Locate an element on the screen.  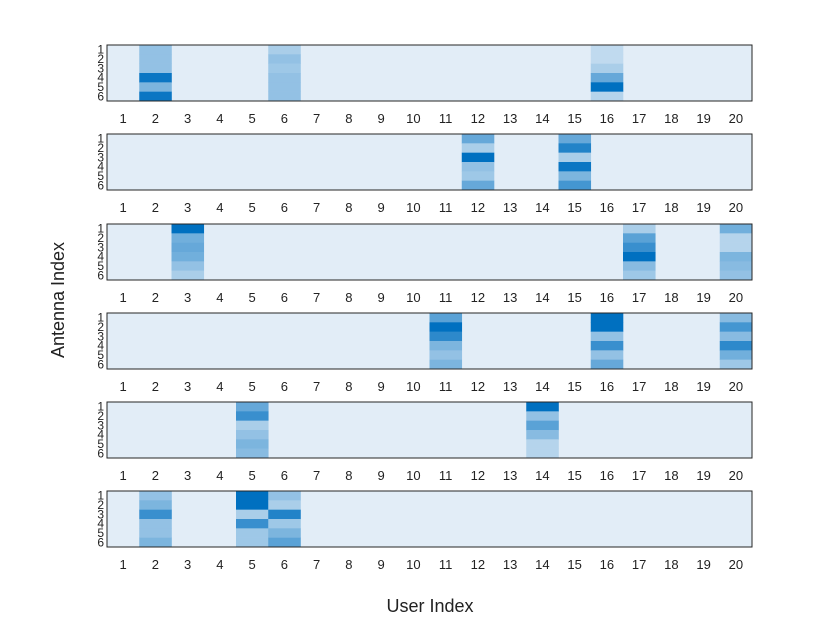
x-tick-label: 11 is located at coordinates (446, 475).